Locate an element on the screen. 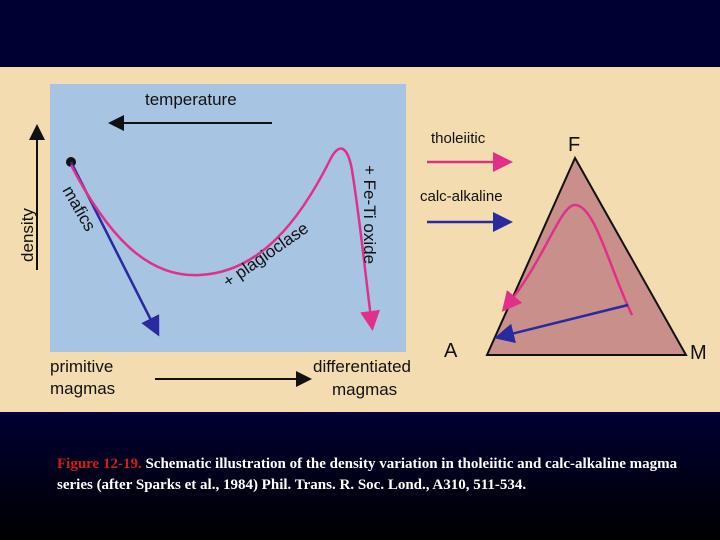  axis-label: differentiated is located at coordinates (362, 366).